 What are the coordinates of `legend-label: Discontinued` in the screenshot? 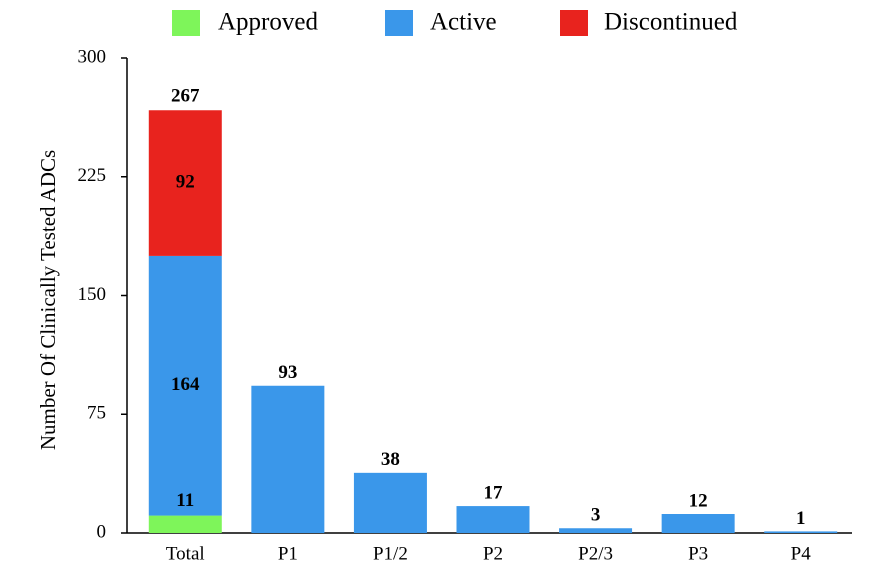 It's located at (671, 22).